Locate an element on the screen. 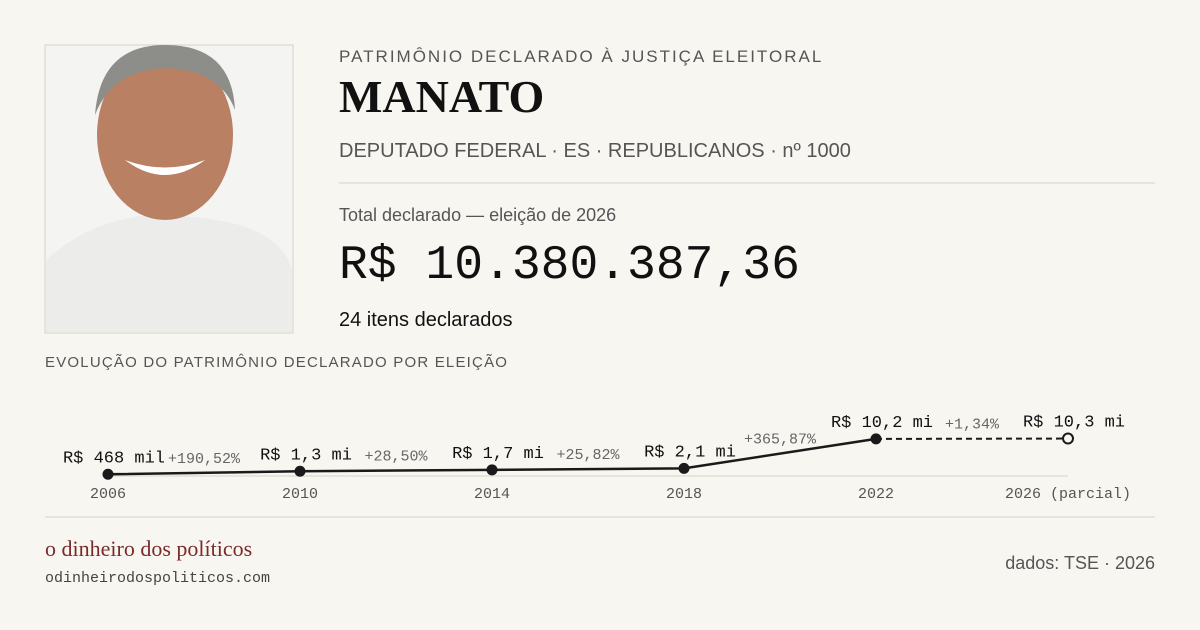 This screenshot has width=1200, height=630. change-label: +25,82% is located at coordinates (588, 455).